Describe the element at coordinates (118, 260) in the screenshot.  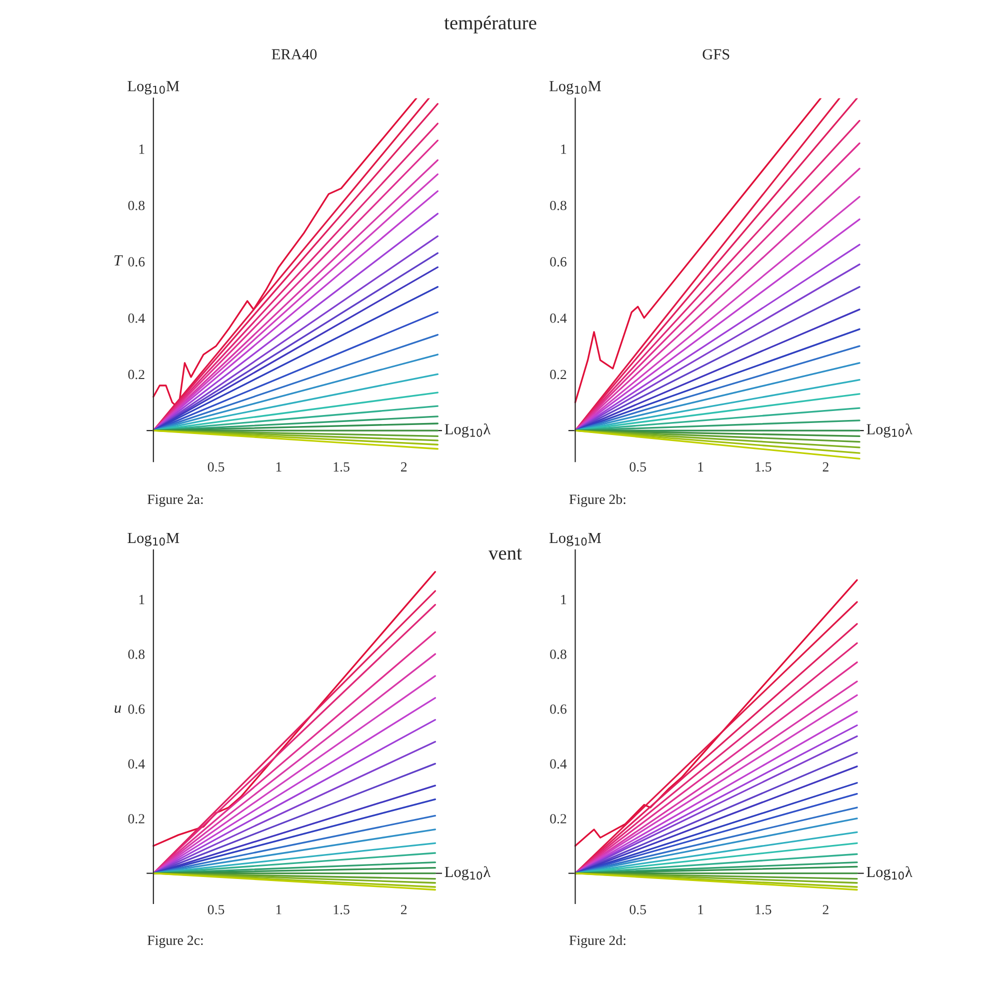
I see `text: T` at that location.